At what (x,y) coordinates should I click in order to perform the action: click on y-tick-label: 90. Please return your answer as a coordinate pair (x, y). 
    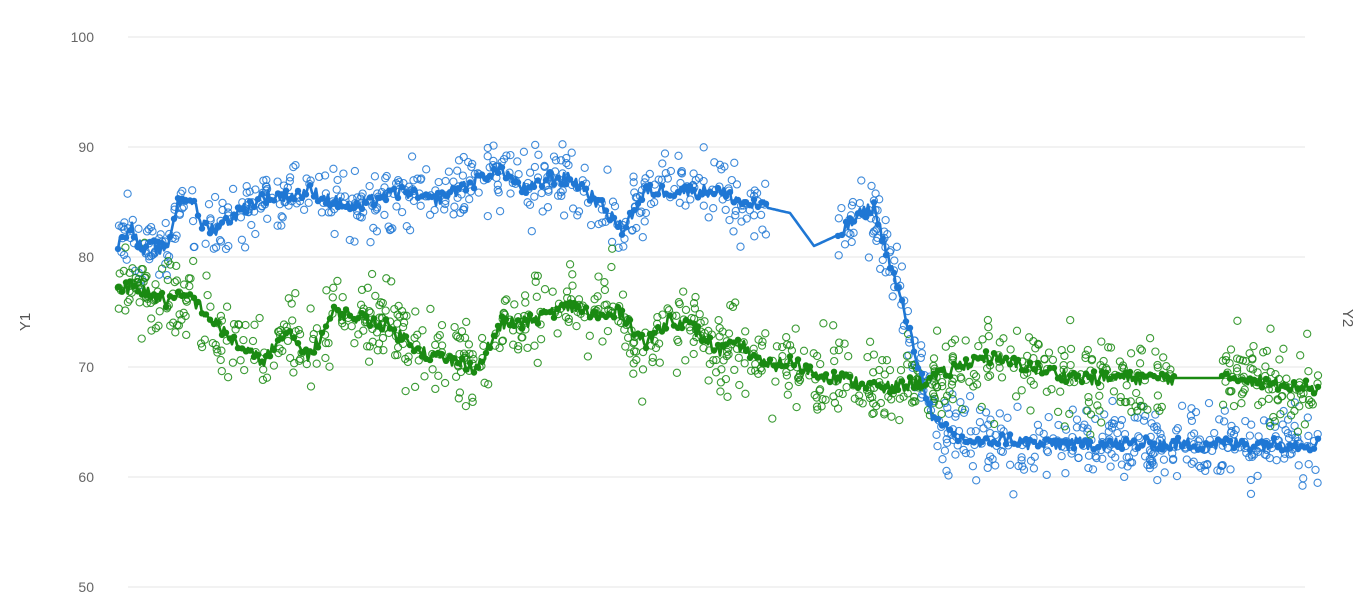
    Looking at the image, I should click on (86, 147).